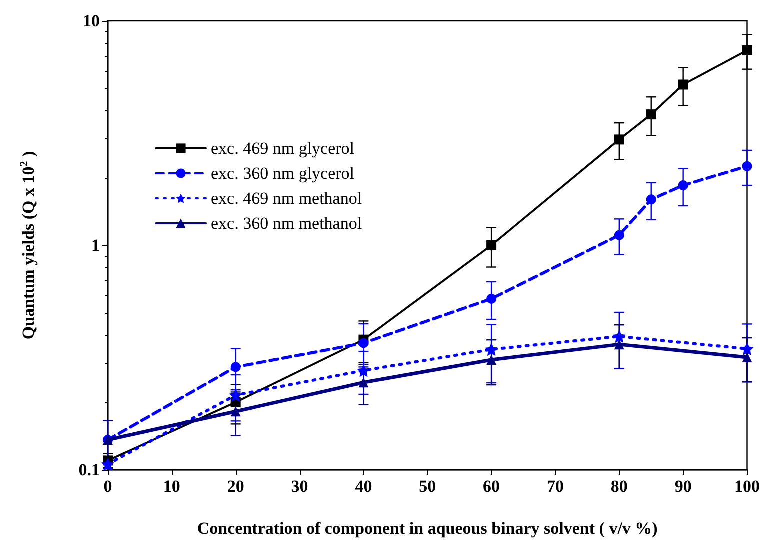 This screenshot has width=763, height=552. Describe the element at coordinates (427, 486) in the screenshot. I see `x-tick-label: 50` at that location.